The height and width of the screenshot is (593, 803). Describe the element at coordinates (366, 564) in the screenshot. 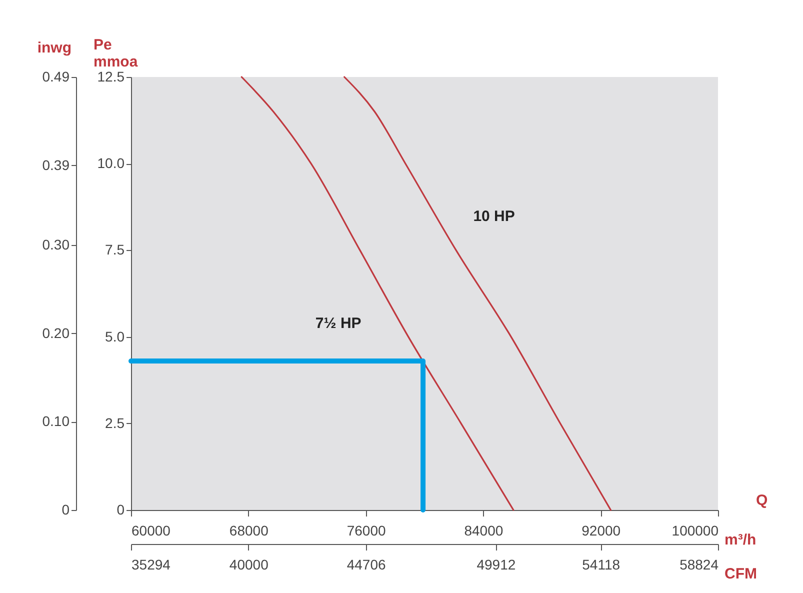

I see `x2-tick-label: 44706` at that location.